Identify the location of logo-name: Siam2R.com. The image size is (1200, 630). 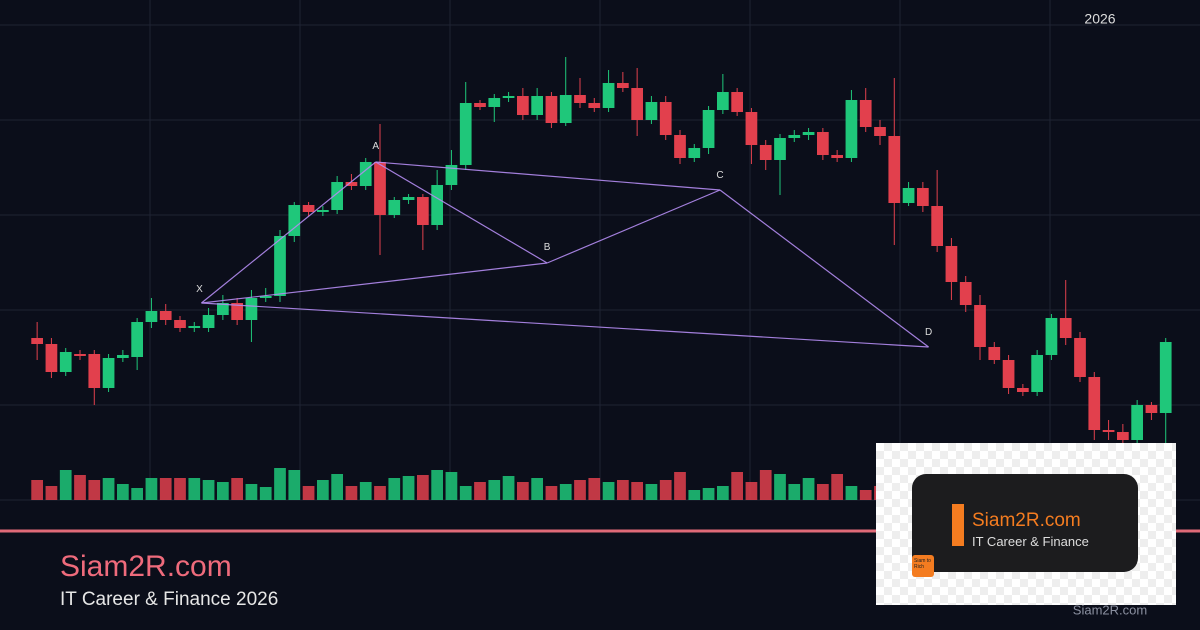
(1026, 520).